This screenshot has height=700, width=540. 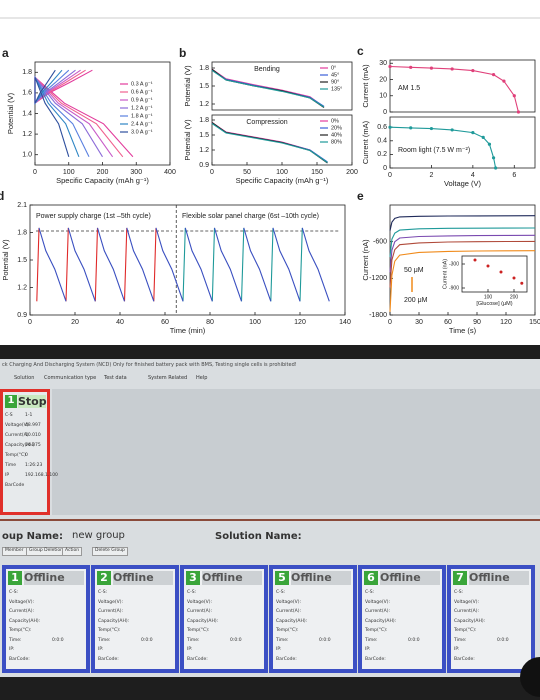 What do you see at coordinates (115, 378) in the screenshot?
I see `menu-item: Test data` at bounding box center [115, 378].